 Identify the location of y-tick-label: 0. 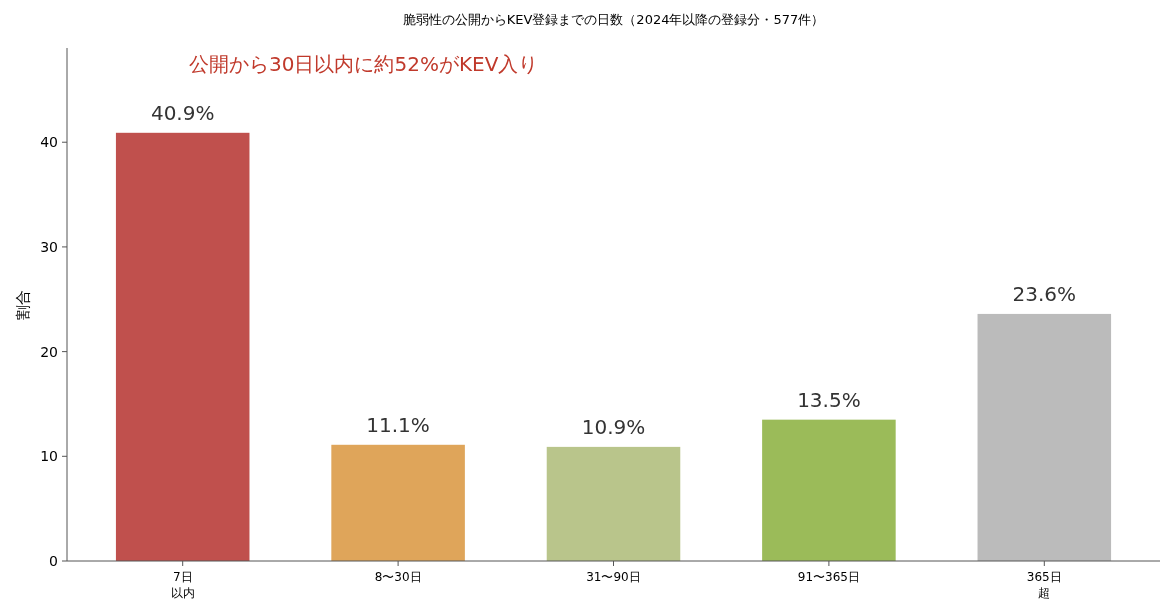
(53, 560).